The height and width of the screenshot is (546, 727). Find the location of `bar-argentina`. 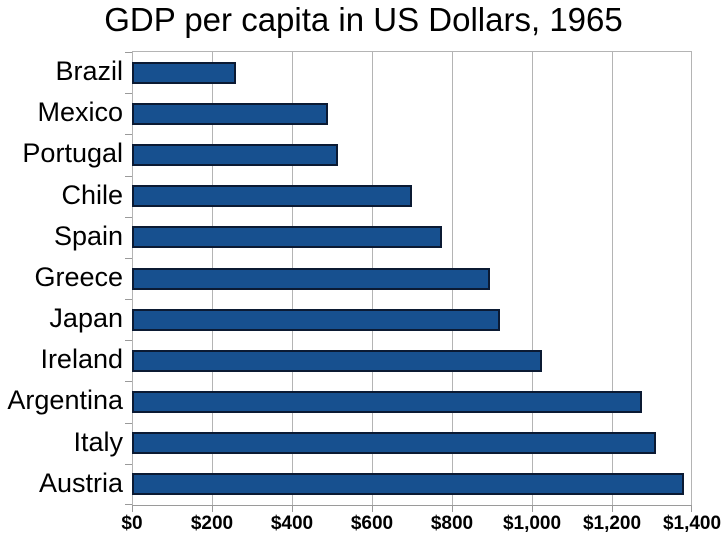

bar-argentina is located at coordinates (387, 402).